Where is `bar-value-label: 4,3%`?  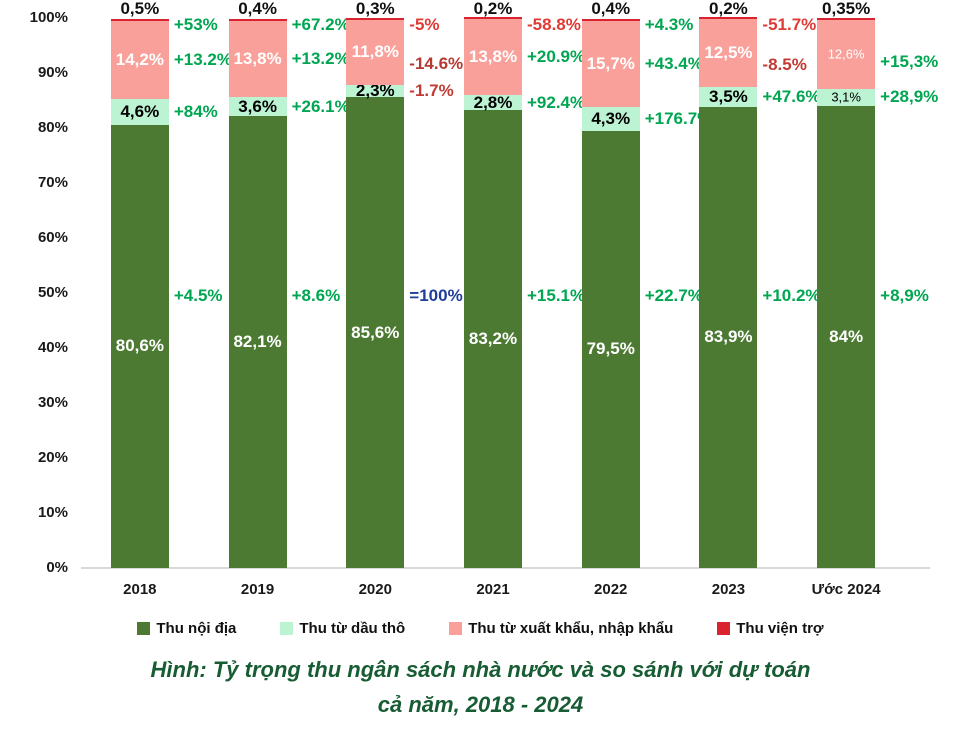
bar-value-label: 4,3% is located at coordinates (611, 118).